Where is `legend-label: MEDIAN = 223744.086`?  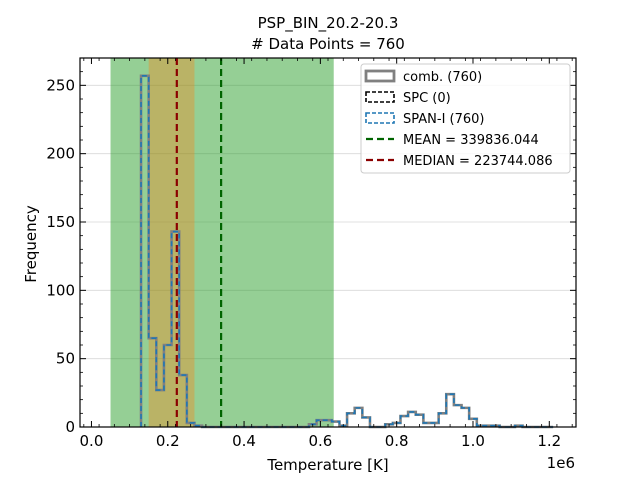 legend-label: MEDIAN = 223744.086 is located at coordinates (478, 161).